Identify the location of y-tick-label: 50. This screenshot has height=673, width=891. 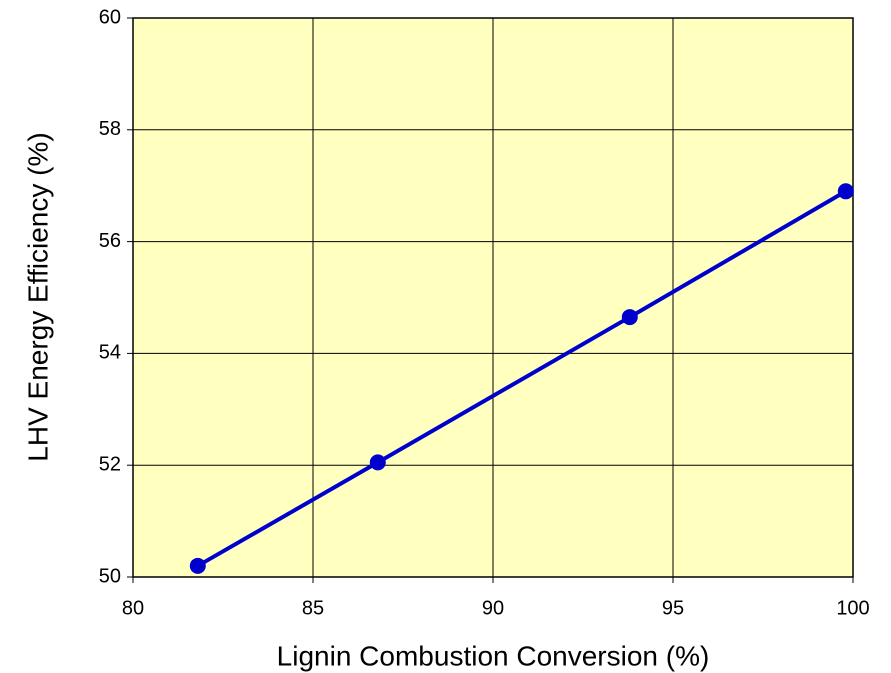
(110, 576).